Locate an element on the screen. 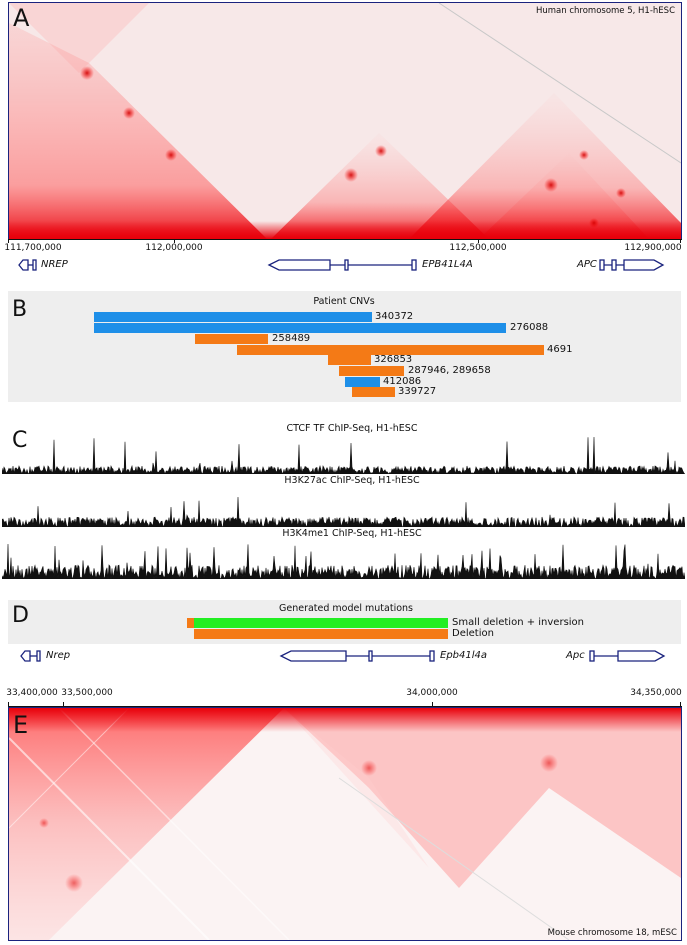  mouse-tick-label: 34,000,000 is located at coordinates (432, 693).